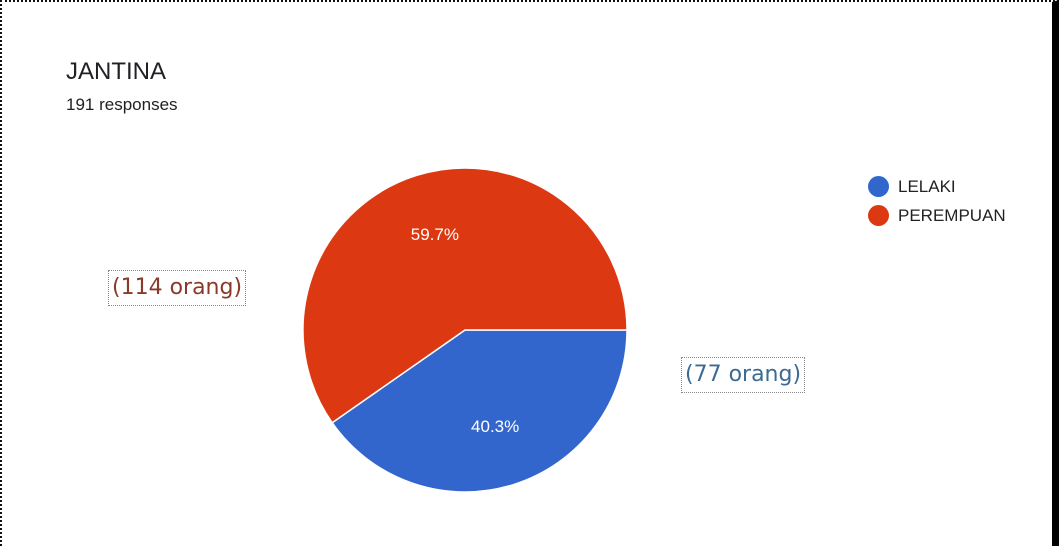 The image size is (1059, 546). What do you see at coordinates (479, 411) in the screenshot?
I see `pie-slice-lelaki` at bounding box center [479, 411].